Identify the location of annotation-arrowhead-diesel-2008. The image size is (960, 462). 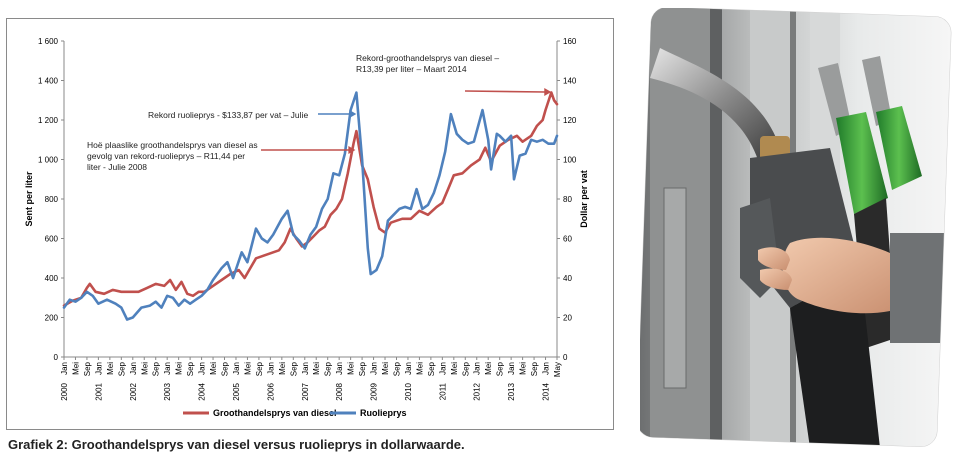
(352, 150).